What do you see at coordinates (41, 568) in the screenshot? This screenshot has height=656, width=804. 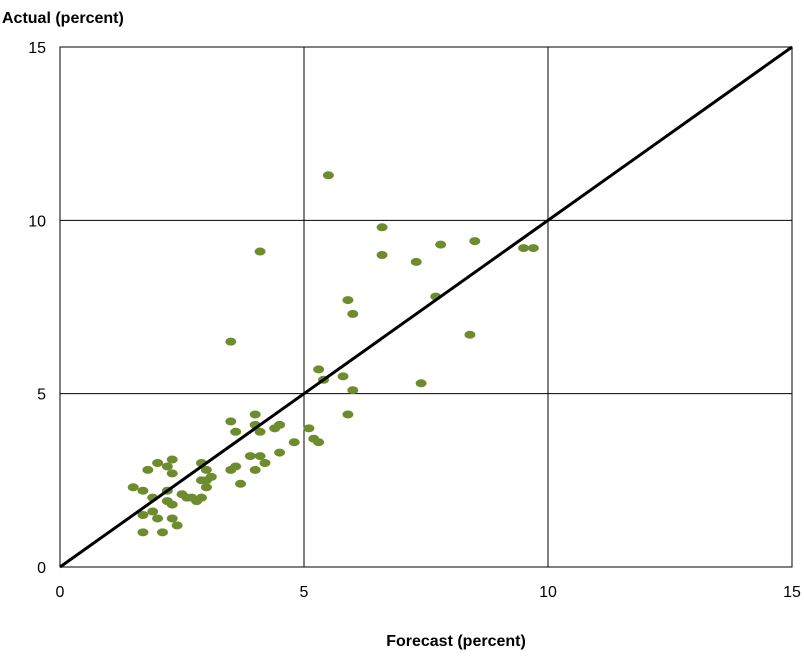 I see `y-tick-label: 0` at bounding box center [41, 568].